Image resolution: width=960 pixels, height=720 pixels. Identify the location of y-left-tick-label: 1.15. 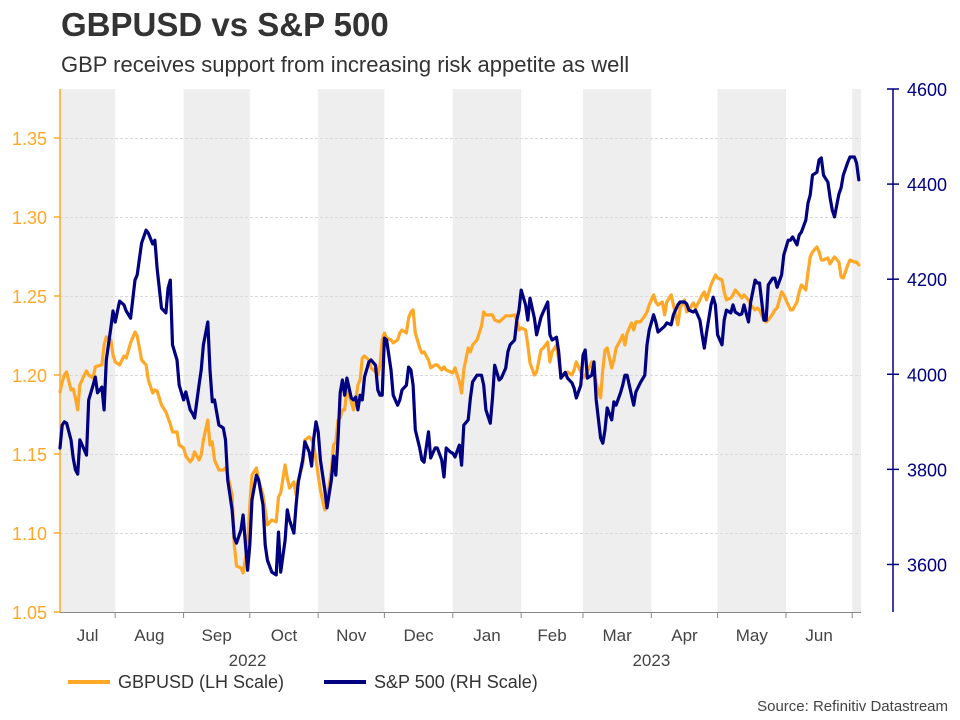
(29, 455).